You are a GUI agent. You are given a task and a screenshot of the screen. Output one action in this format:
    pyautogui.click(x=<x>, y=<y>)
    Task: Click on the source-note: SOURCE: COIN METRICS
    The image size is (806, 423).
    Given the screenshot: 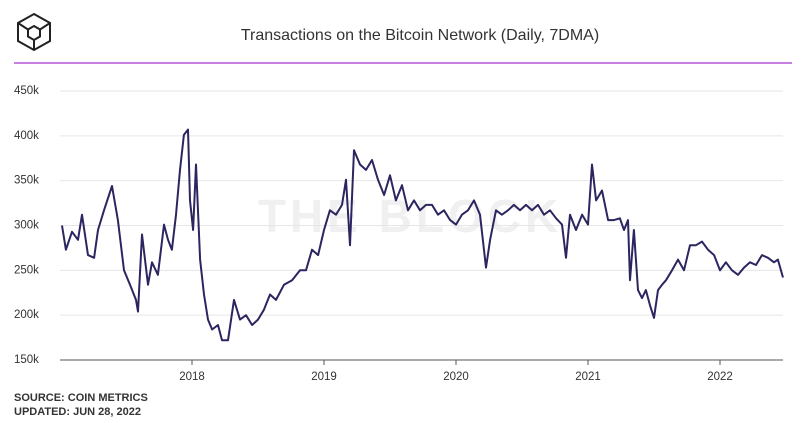 What is the action you would take?
    pyautogui.click(x=81, y=398)
    